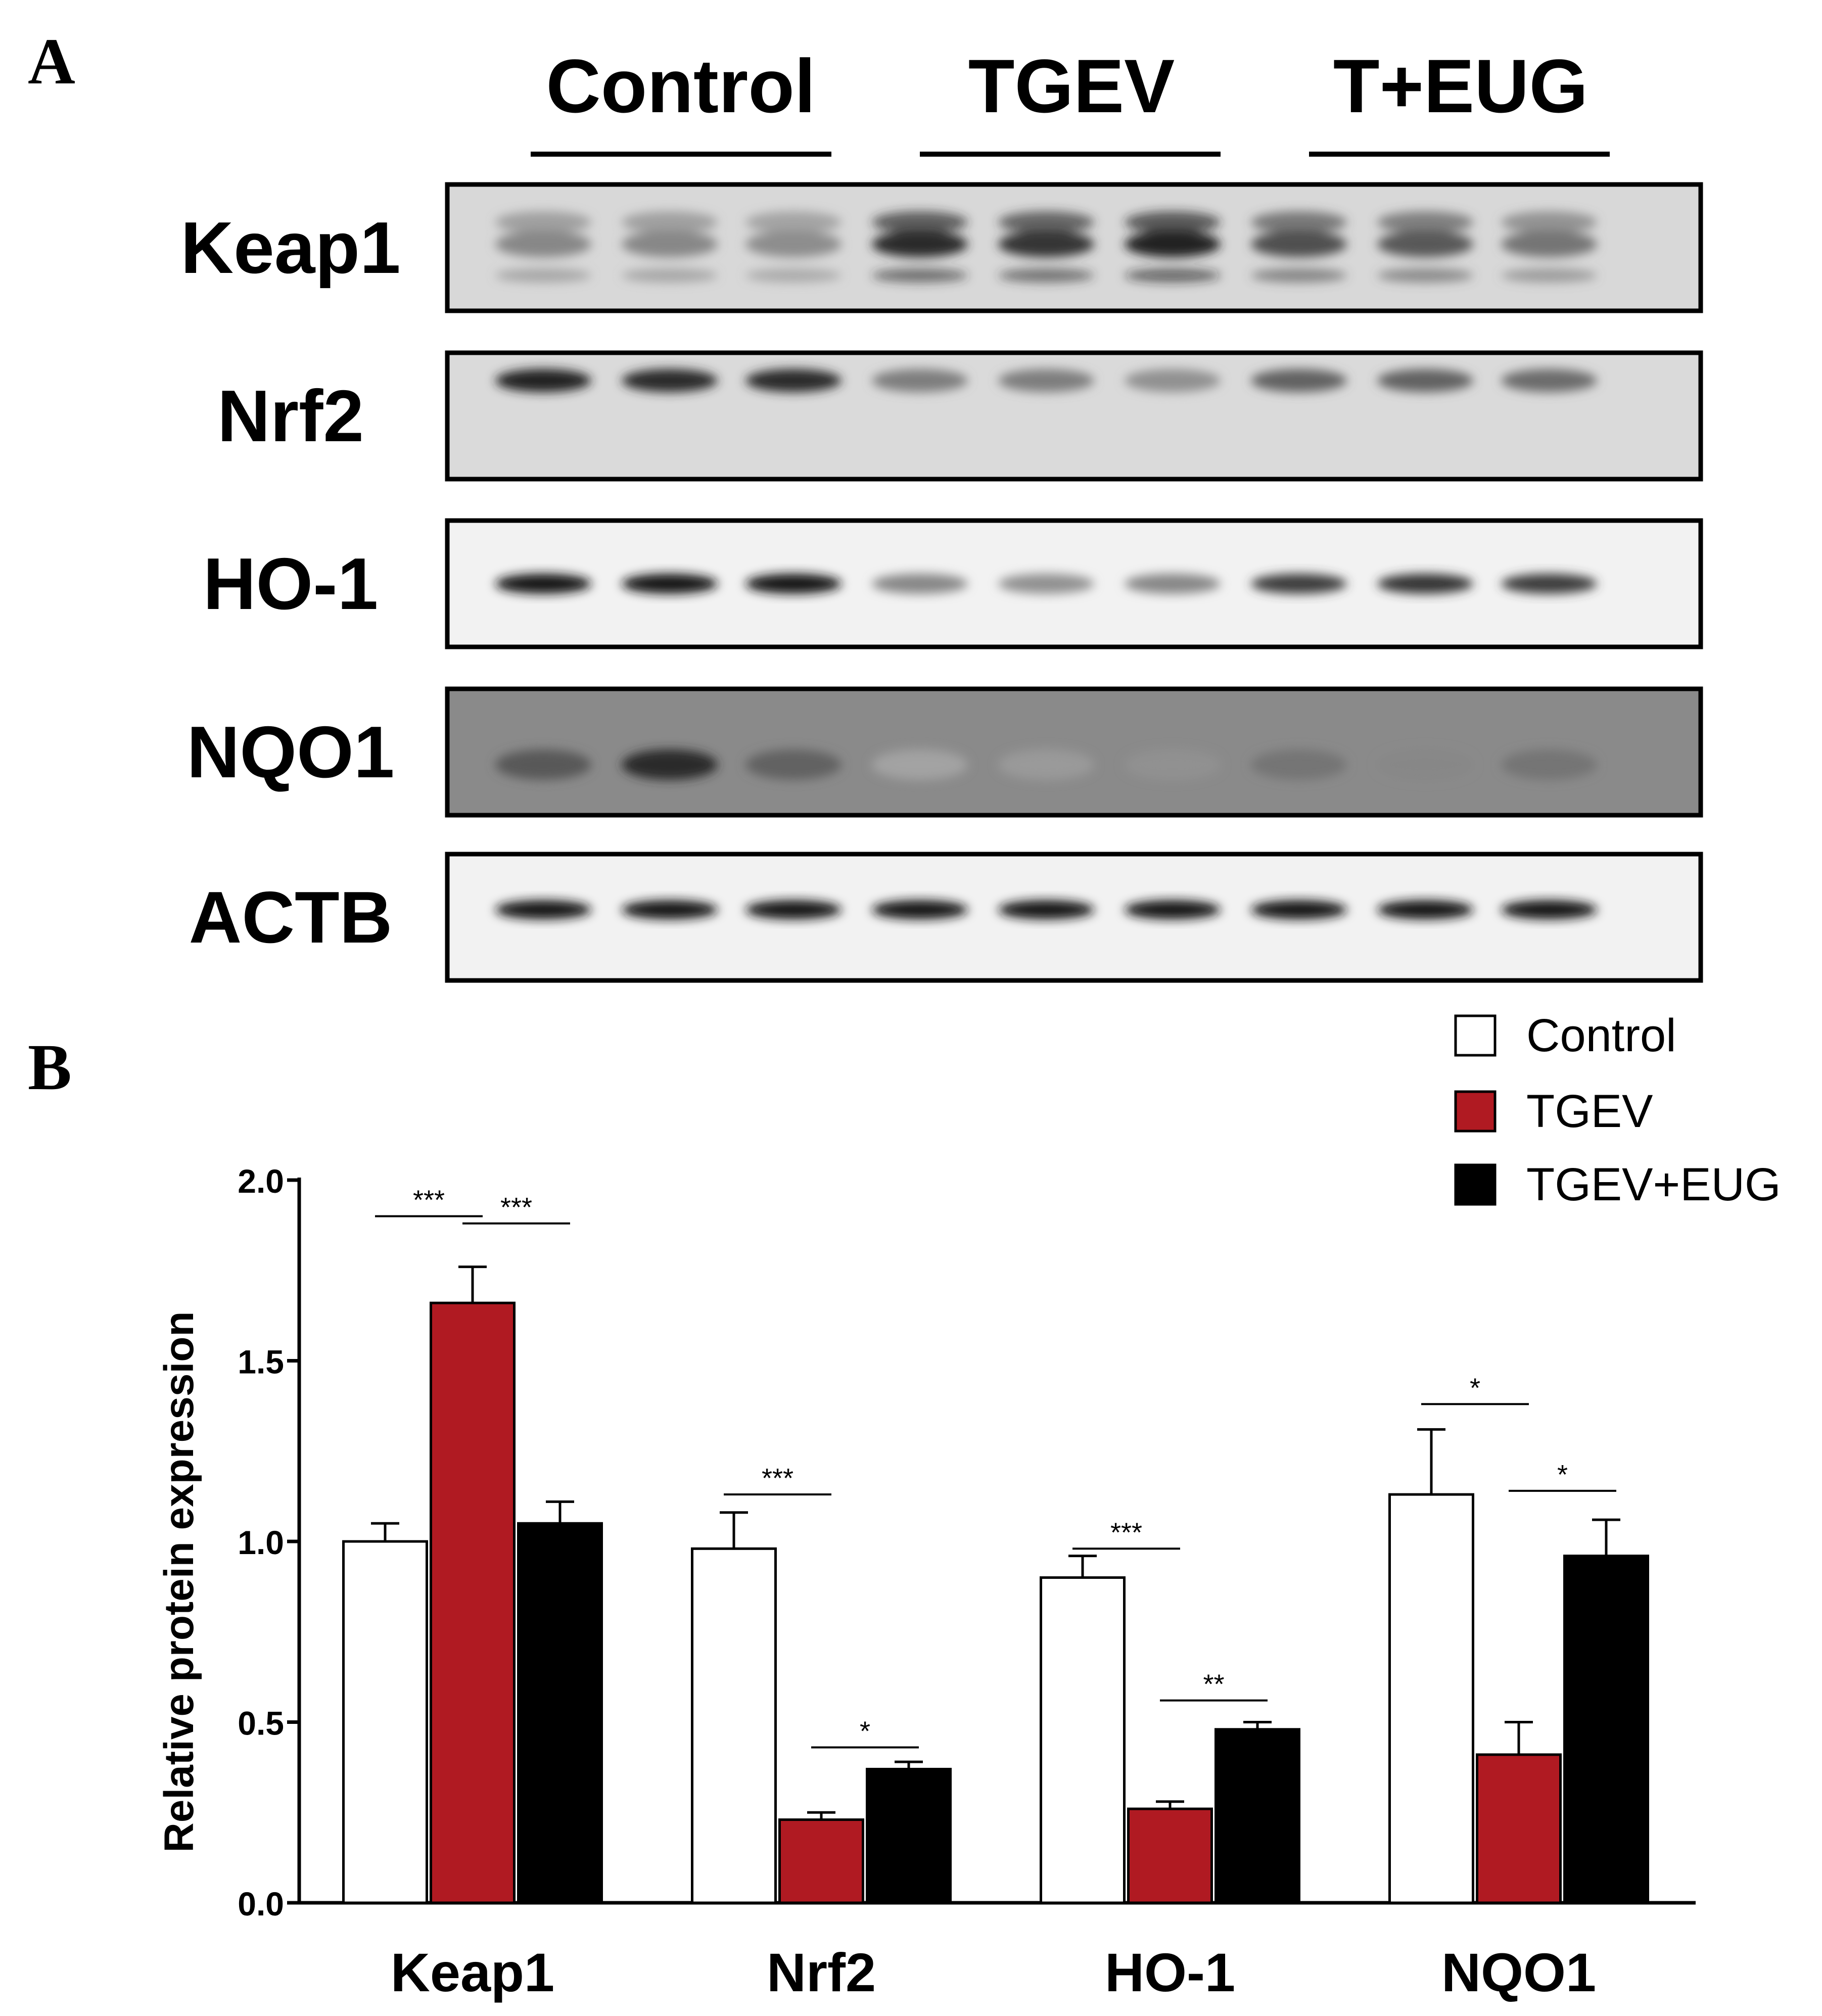 Image resolution: width=1822 pixels, height=2016 pixels. I want to click on x-category-label: Nrf2, so click(821, 1972).